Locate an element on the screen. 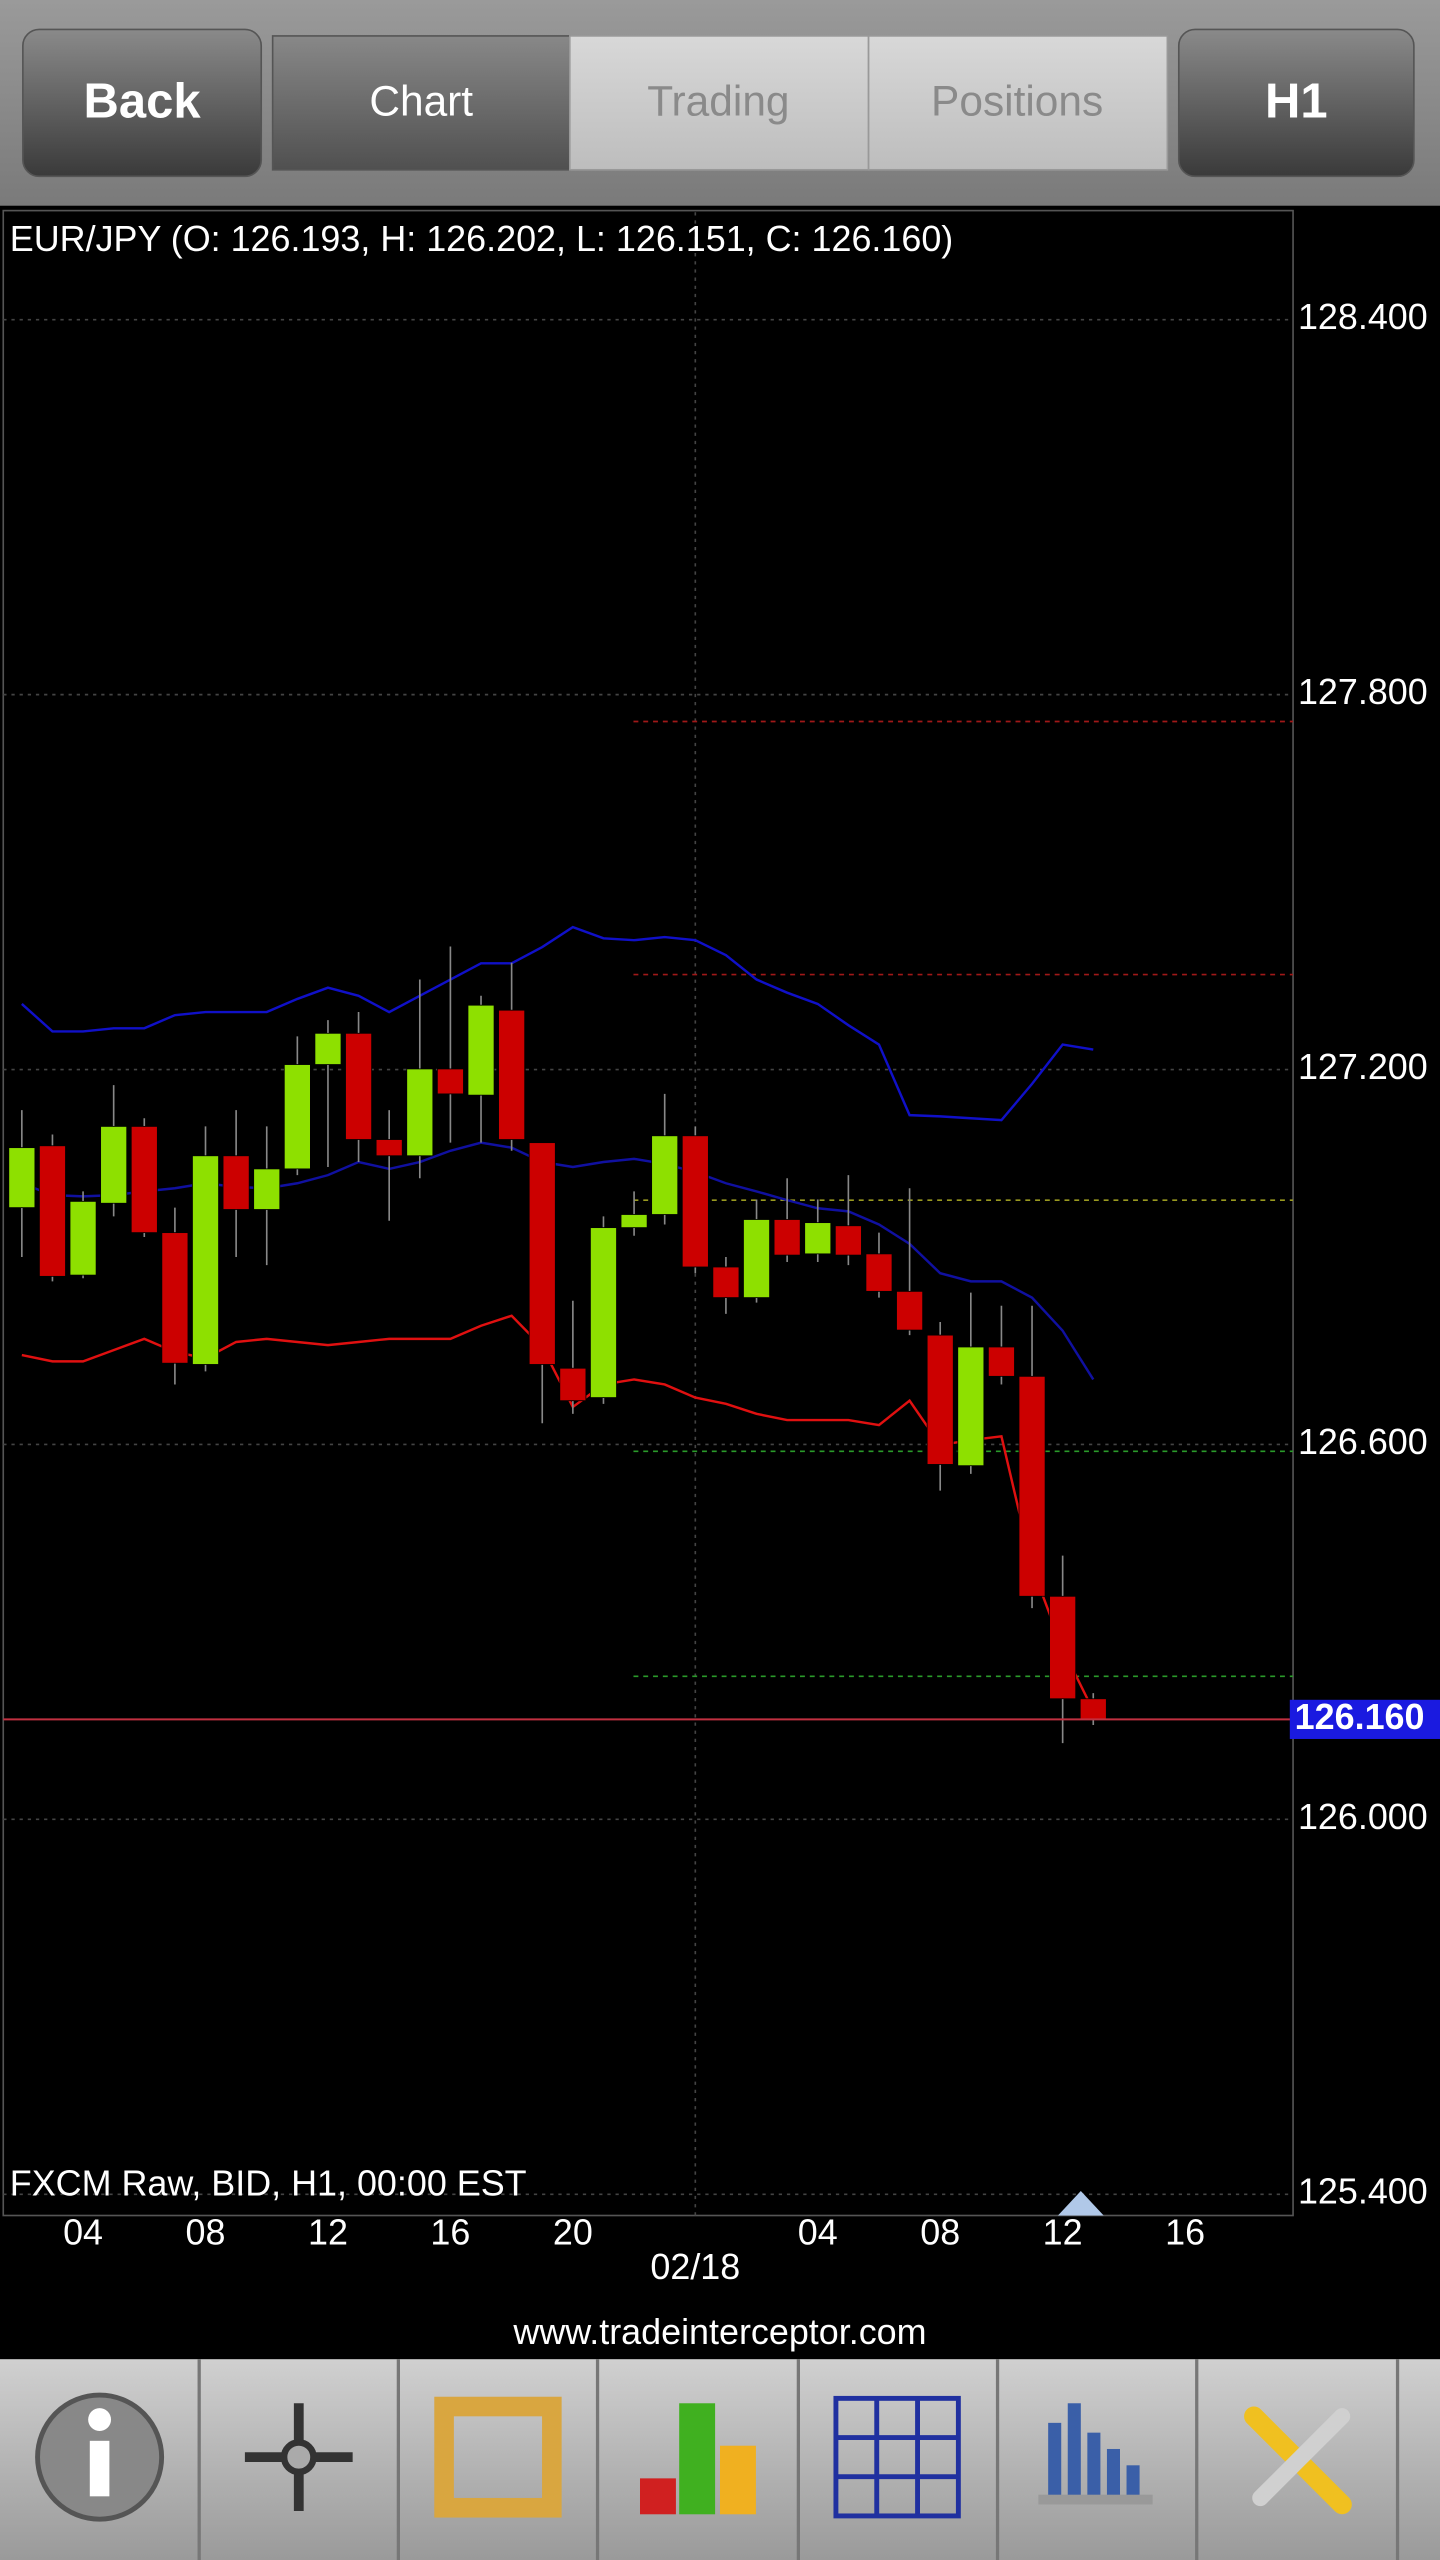  tab-label: Positions is located at coordinates (1017, 101).